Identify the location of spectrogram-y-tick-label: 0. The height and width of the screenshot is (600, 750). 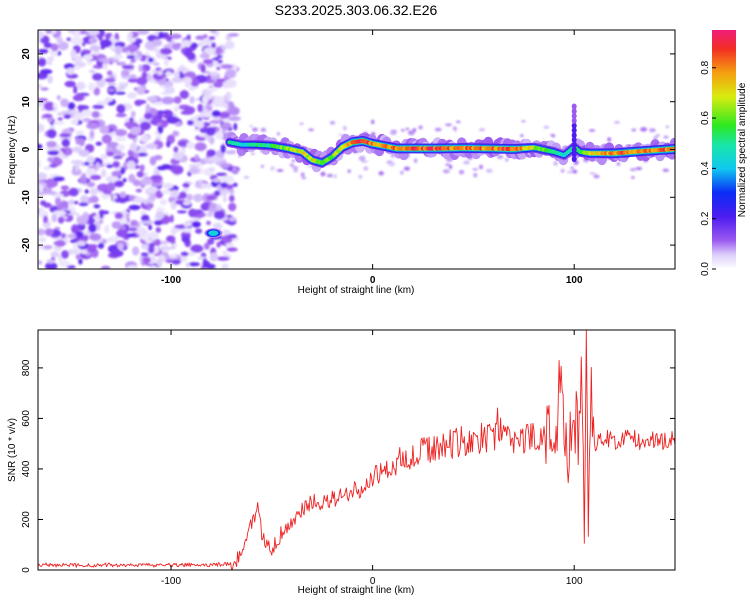
(26, 149).